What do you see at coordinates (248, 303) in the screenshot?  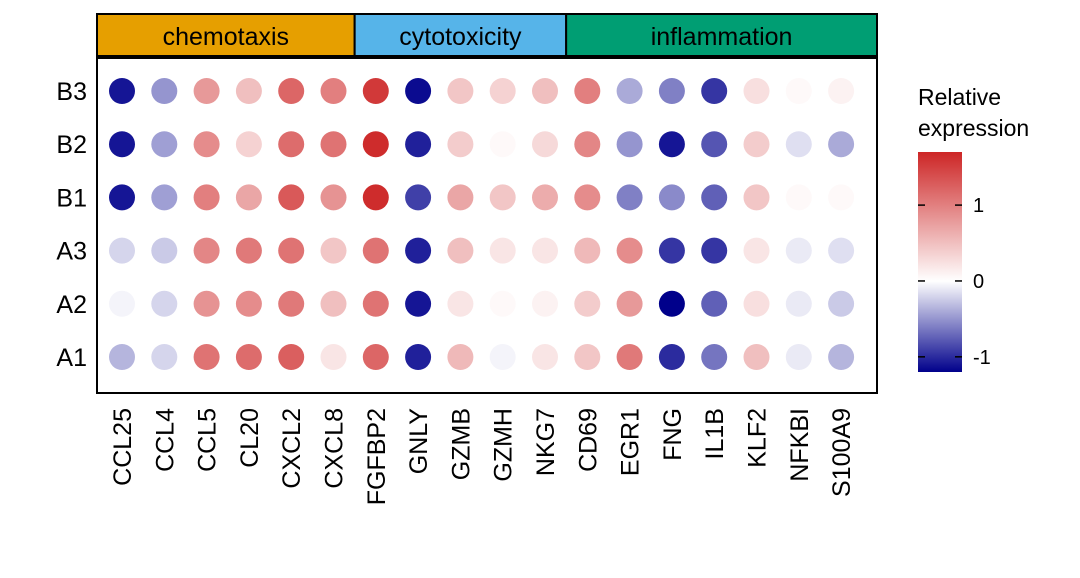 I see `dot-A2-CL20` at bounding box center [248, 303].